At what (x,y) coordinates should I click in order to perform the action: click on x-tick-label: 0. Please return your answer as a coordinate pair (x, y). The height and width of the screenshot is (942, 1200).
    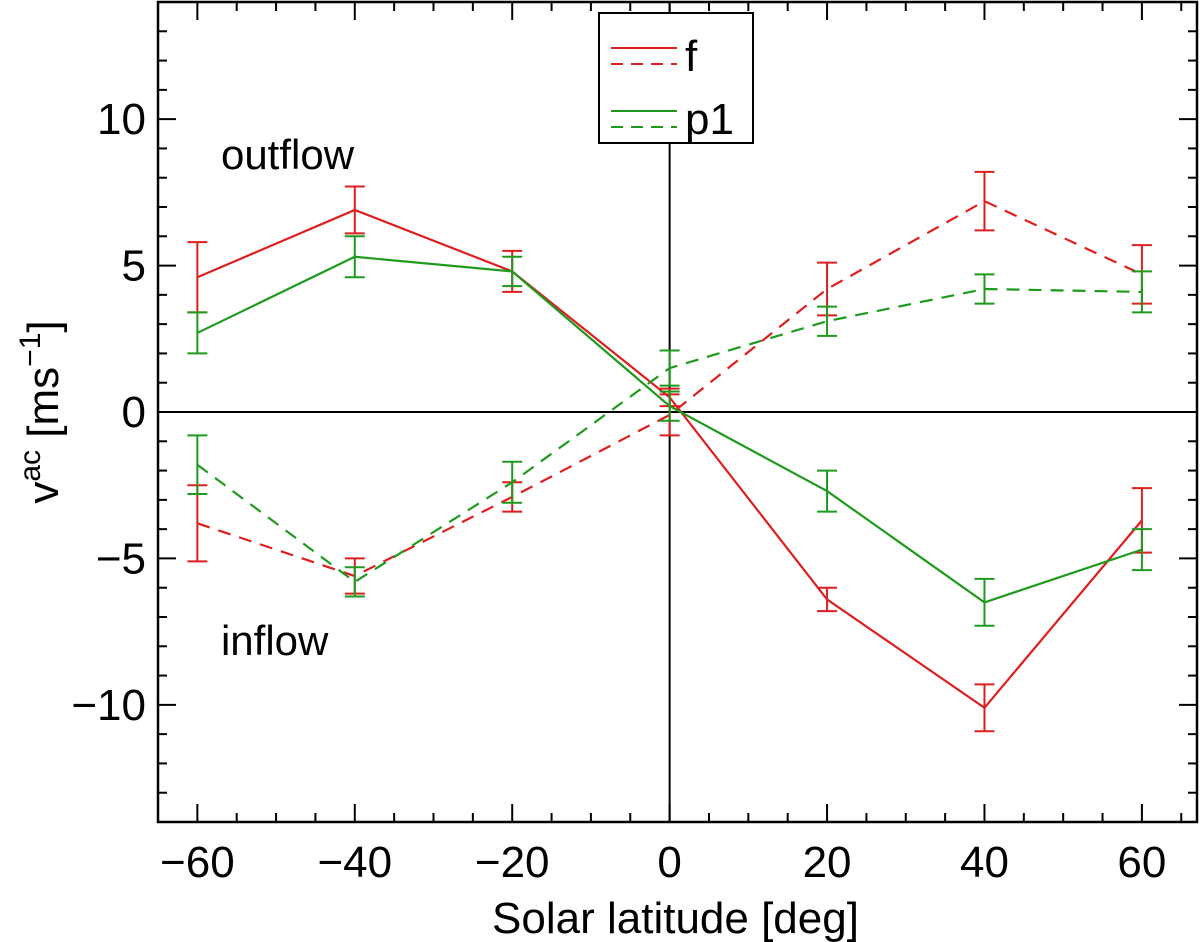
    Looking at the image, I should click on (669, 862).